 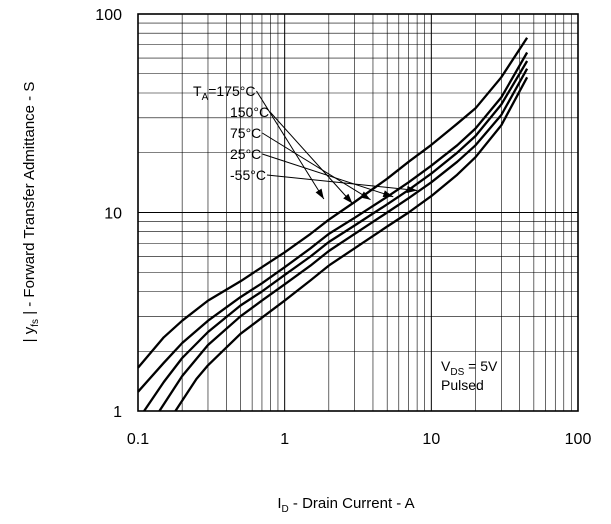 What do you see at coordinates (245, 133) in the screenshot?
I see `series-label: 75°C` at bounding box center [245, 133].